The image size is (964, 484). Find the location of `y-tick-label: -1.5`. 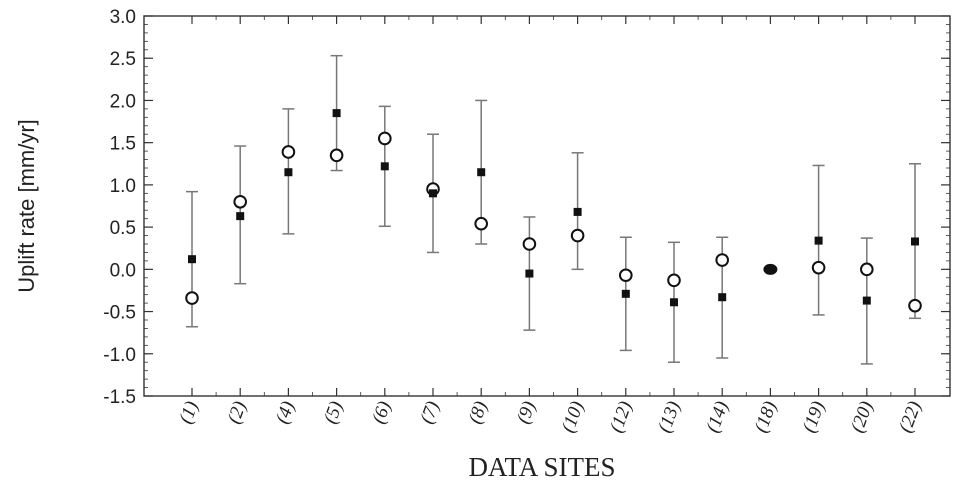

y-tick-label: -1.5 is located at coordinates (119, 397).